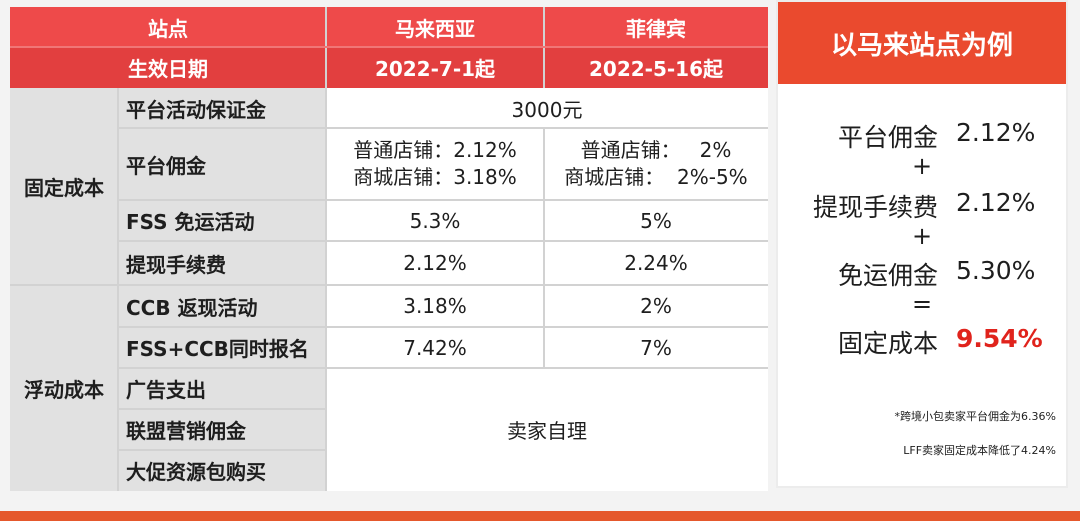 The image size is (1080, 521). What do you see at coordinates (996, 202) in the screenshot?
I see `panel-withdraw-value: 2.12%` at bounding box center [996, 202].